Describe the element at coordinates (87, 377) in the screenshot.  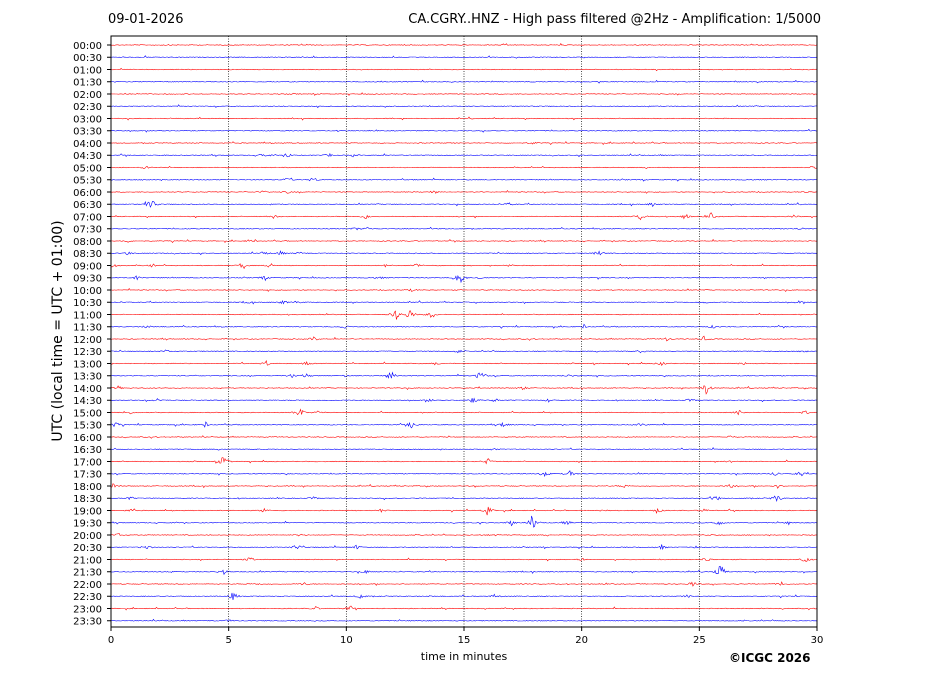
I see `y-tick-label: 13:30` at that location.